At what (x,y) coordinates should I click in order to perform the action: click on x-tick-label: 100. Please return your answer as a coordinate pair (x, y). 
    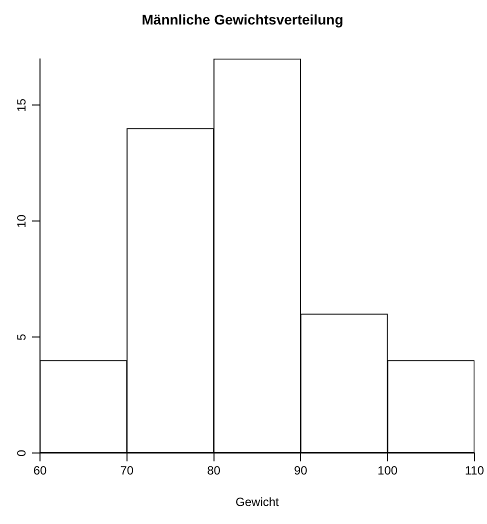
    Looking at the image, I should click on (388, 471).